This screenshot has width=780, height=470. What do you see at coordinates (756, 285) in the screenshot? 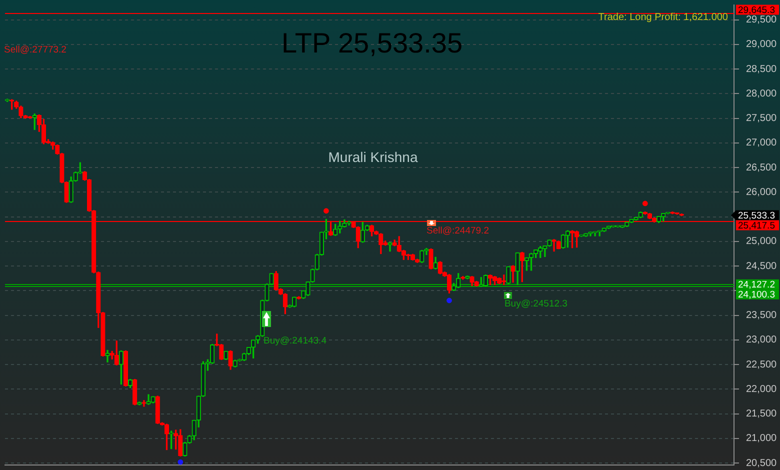
I see `ref-line-label: 24,127.2` at bounding box center [756, 285].